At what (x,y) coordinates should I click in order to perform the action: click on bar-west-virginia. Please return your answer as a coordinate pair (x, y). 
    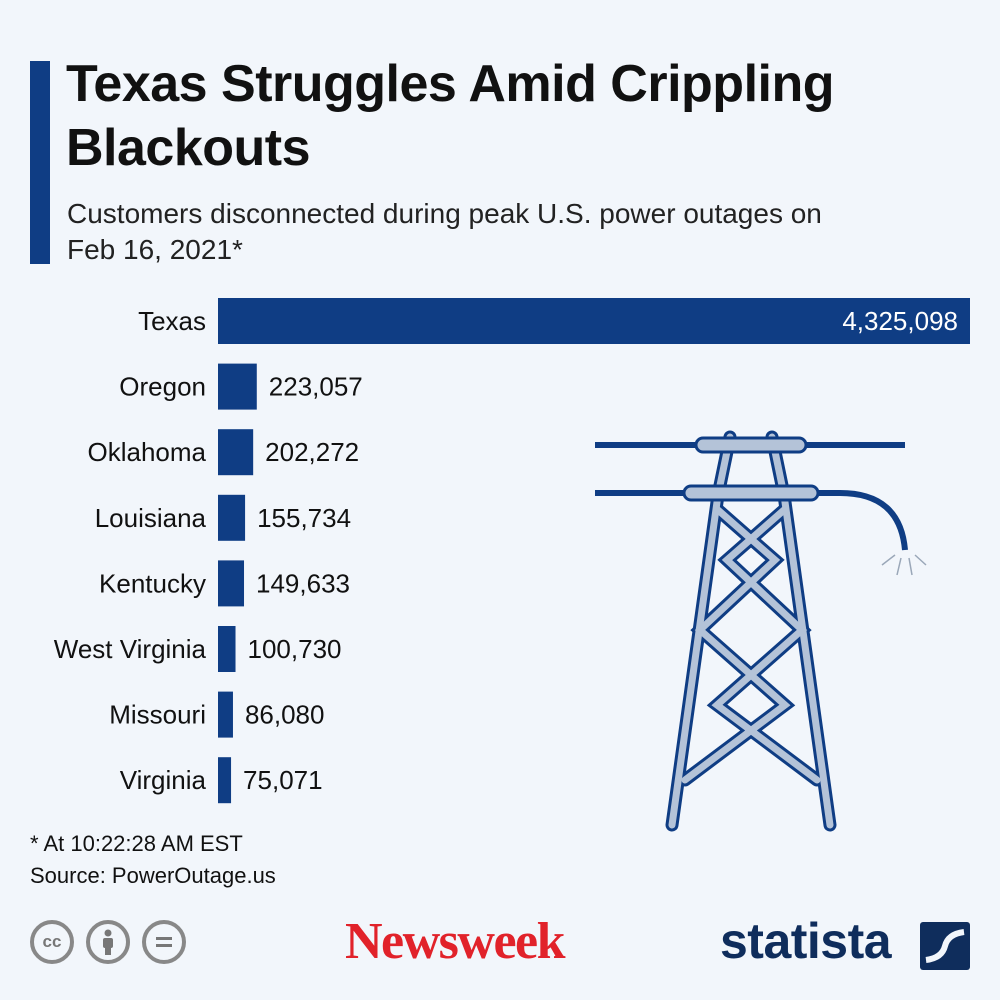
    Looking at the image, I should click on (227, 649).